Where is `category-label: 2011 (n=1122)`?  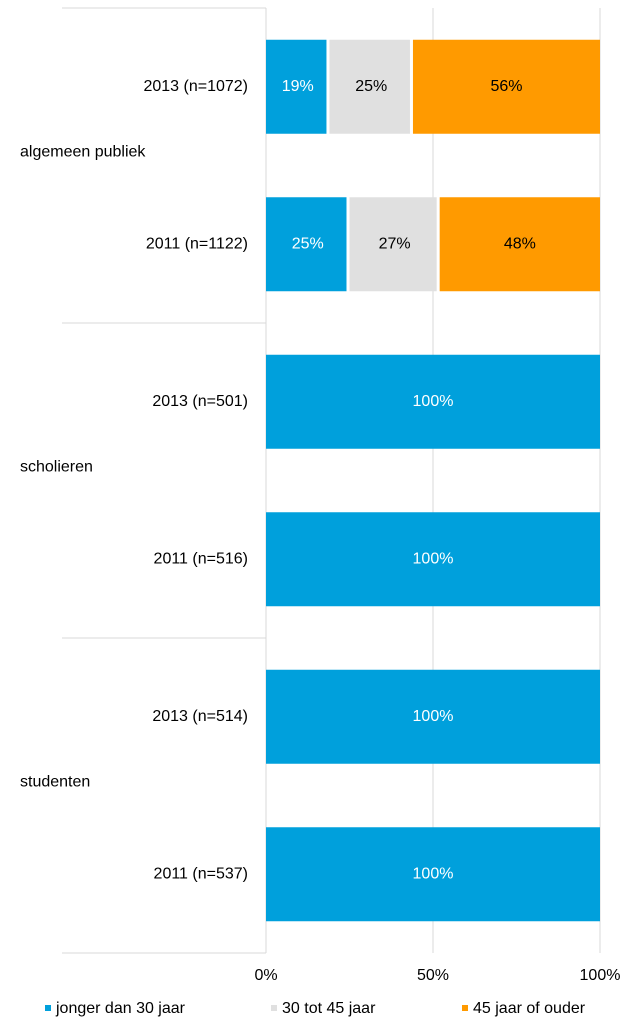
category-label: 2011 (n=1122) is located at coordinates (197, 243).